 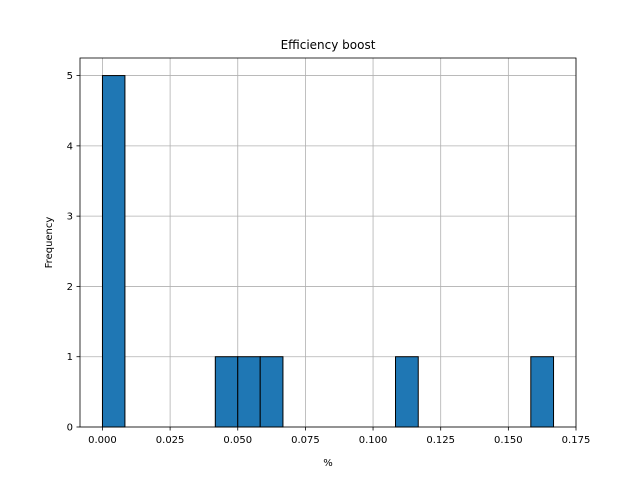 What do you see at coordinates (328, 463) in the screenshot?
I see `x-axis-label: %` at bounding box center [328, 463].